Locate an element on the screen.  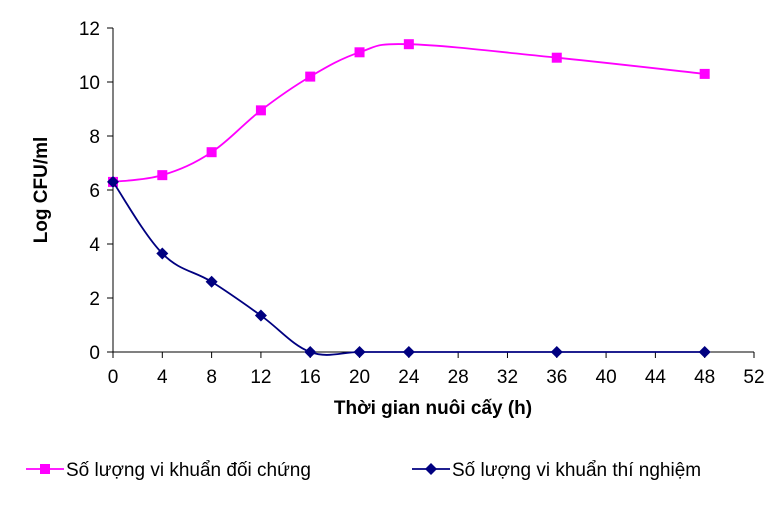
legend-label: Số lượng vi khuẩn đối chứng is located at coordinates (188, 470).